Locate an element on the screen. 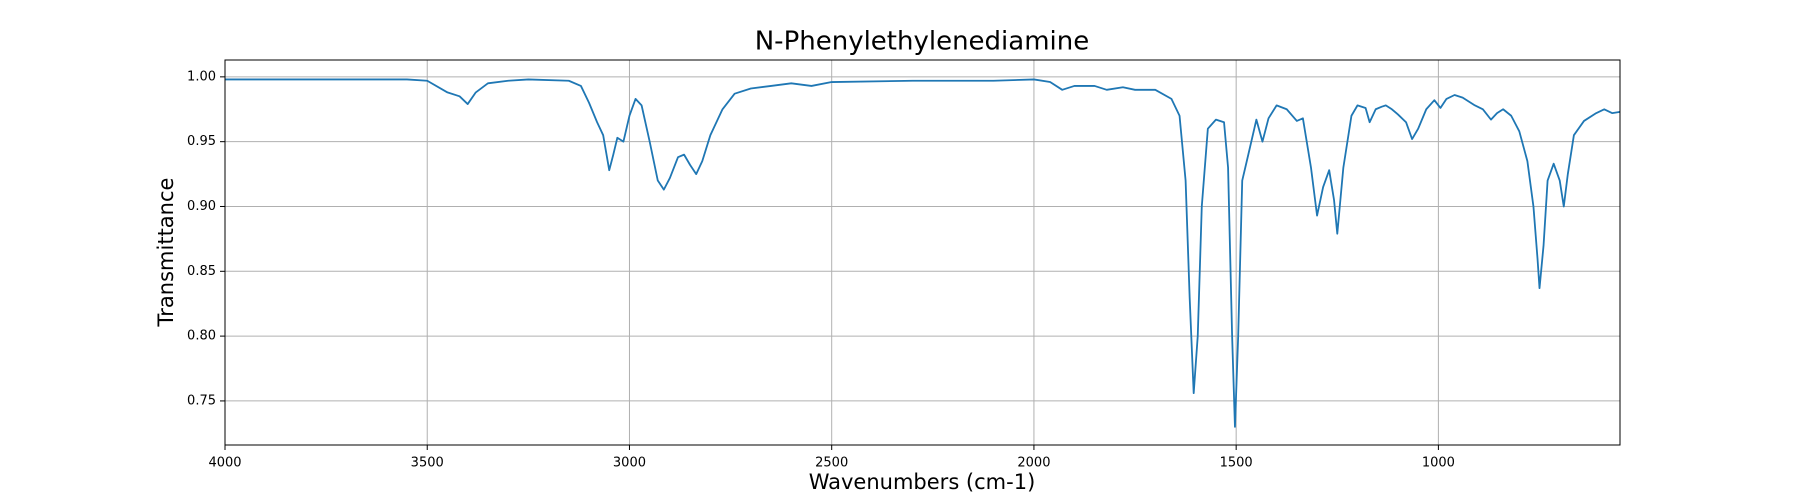 The height and width of the screenshot is (500, 1800). x-tick-label: 3000 is located at coordinates (629, 463).